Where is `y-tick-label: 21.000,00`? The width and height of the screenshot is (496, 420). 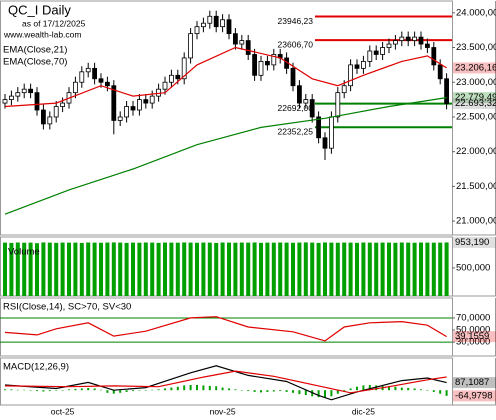
y-tick-label: 21.000,00 is located at coordinates (476, 221).